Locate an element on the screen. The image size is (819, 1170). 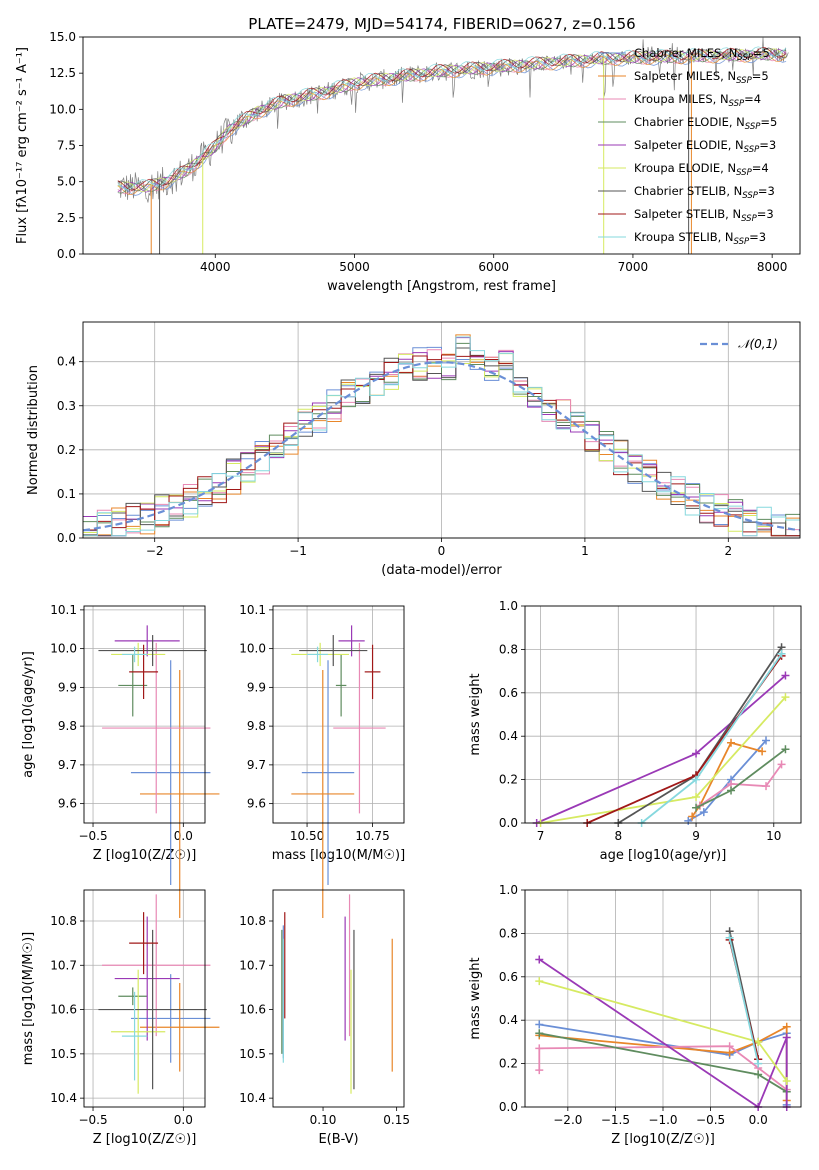
x-tick-label: −1.5 is located at coordinates (615, 1120).